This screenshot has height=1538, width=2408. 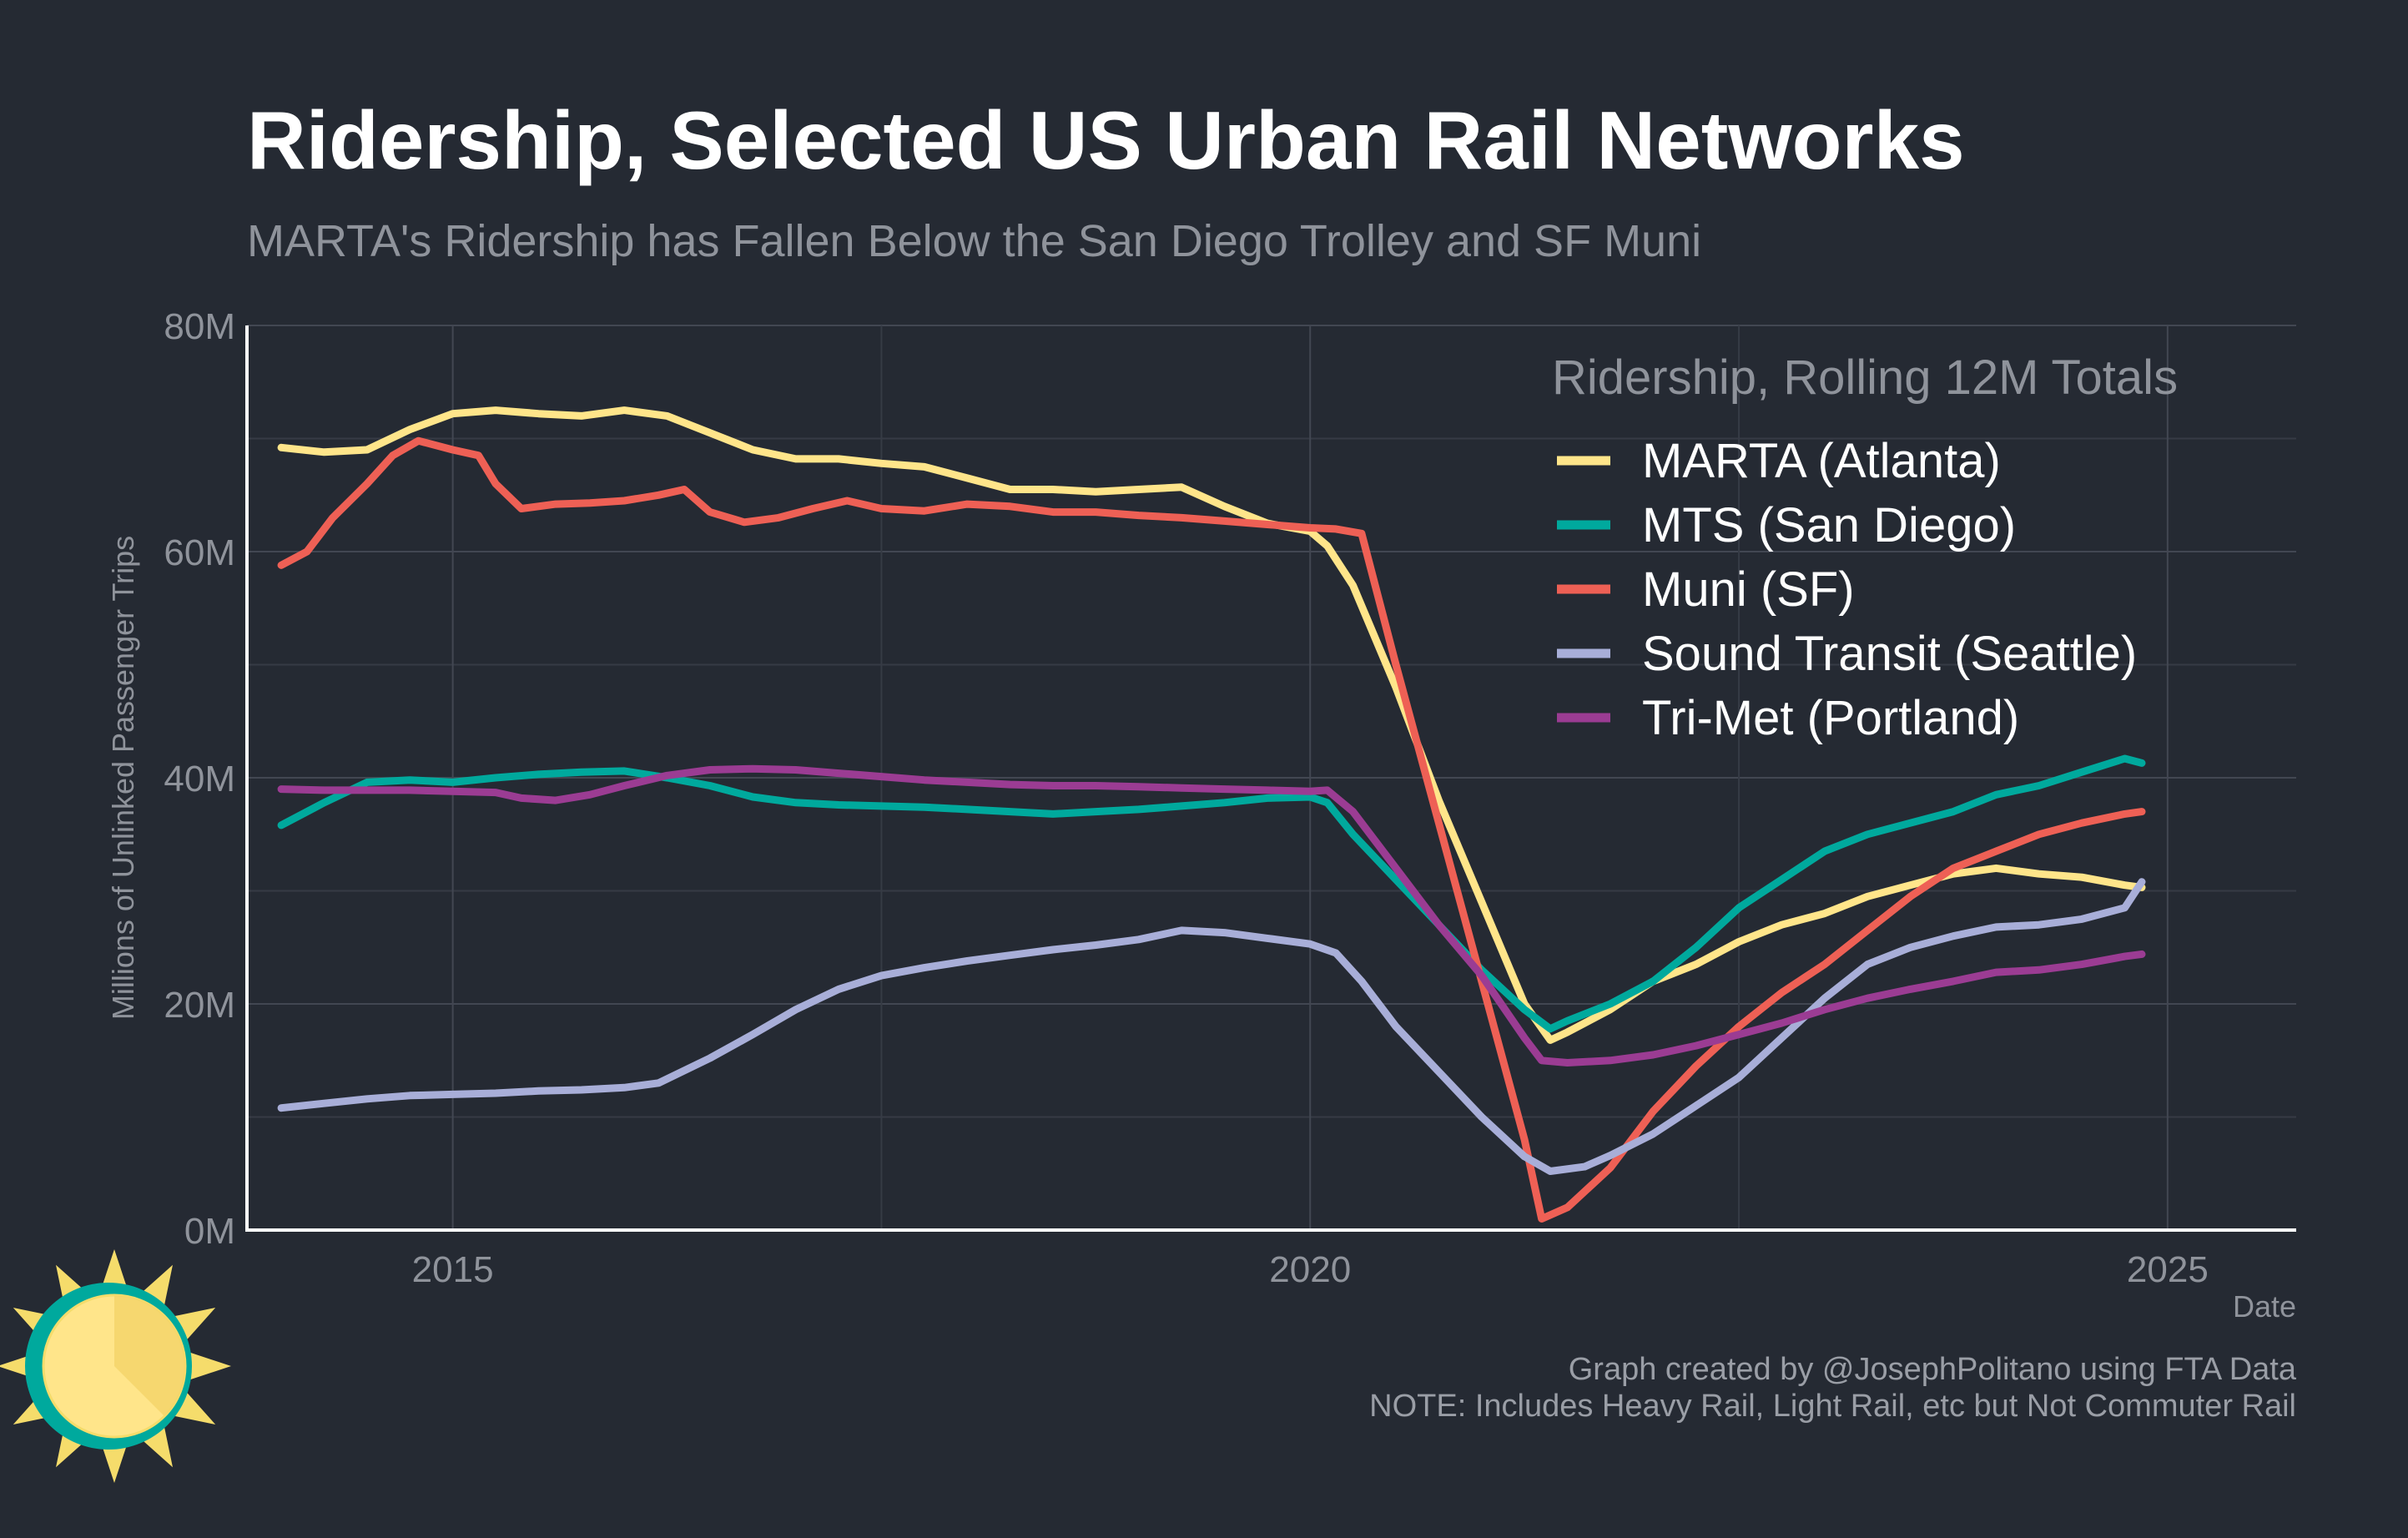 What do you see at coordinates (199, 779) in the screenshot?
I see `y-tick-label: 40M` at bounding box center [199, 779].